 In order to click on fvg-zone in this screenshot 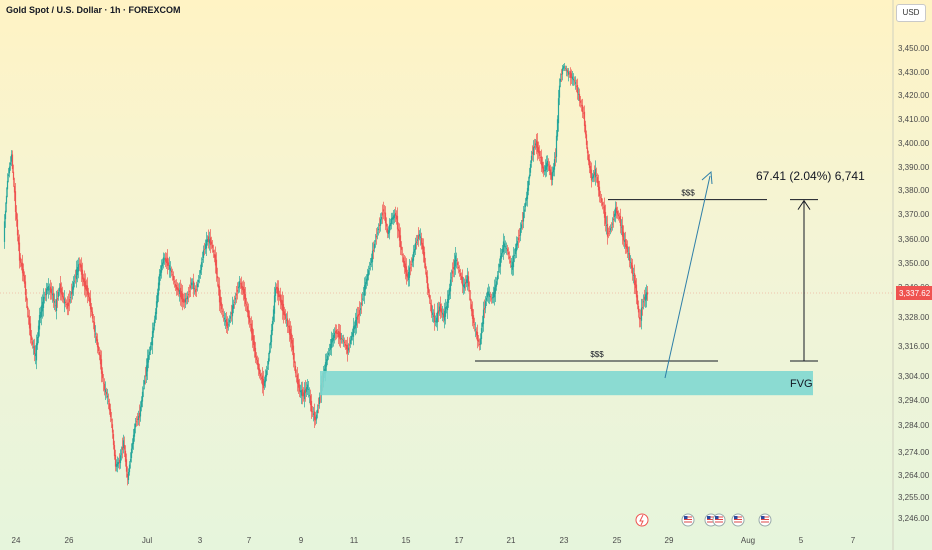, I will do `click(566, 383)`.